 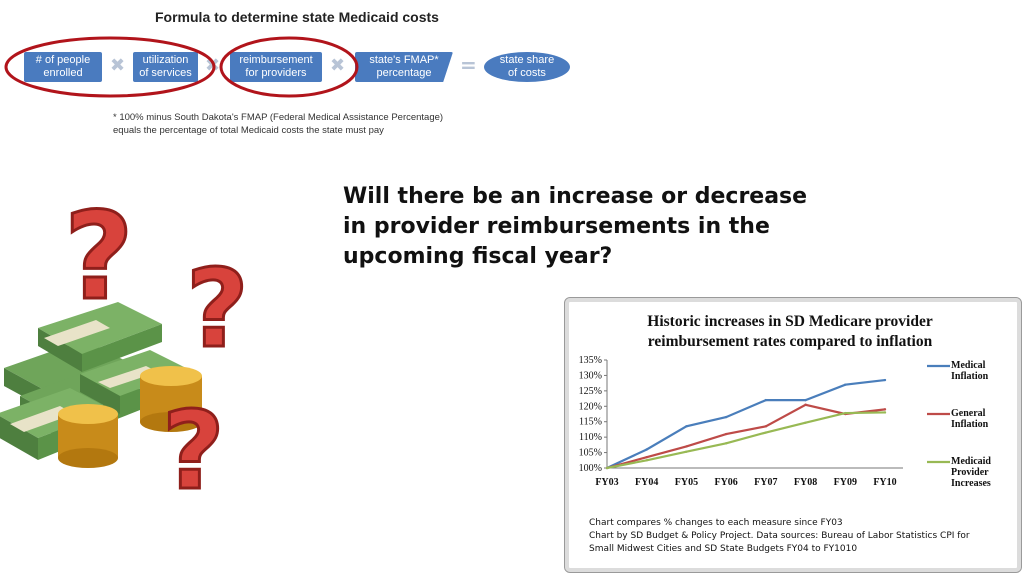 I want to click on y-tick-label: 135%, so click(x=590, y=360).